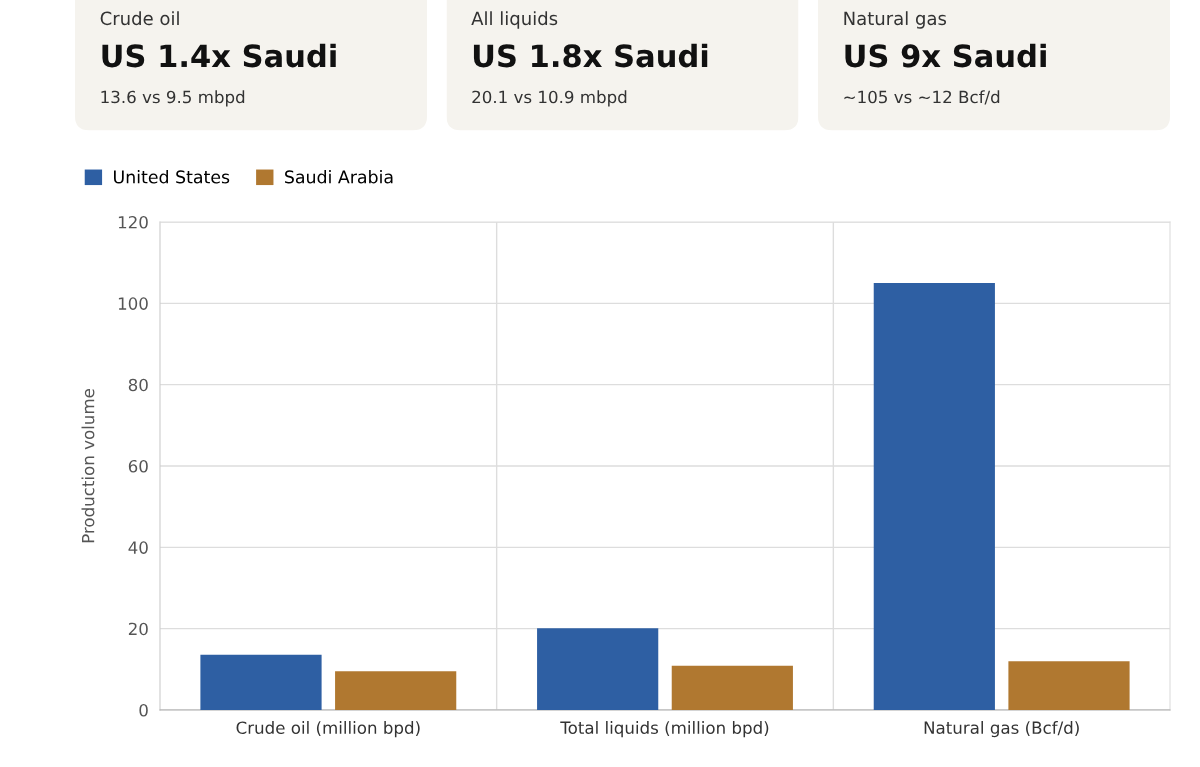 Image resolution: width=1200 pixels, height=767 pixels. Describe the element at coordinates (328, 729) in the screenshot. I see `x-tick-label: Crude oil (million bpd)` at that location.